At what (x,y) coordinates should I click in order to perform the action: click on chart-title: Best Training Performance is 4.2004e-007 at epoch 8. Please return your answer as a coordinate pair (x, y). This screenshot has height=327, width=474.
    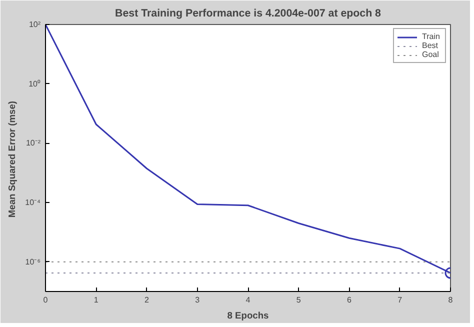
    Looking at the image, I should click on (248, 14).